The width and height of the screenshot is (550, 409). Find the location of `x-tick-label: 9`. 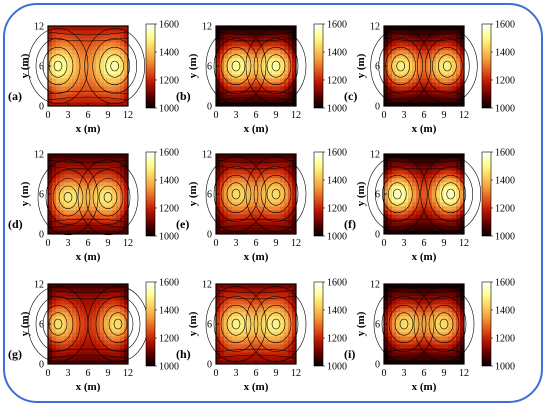

x-tick-label: 9 is located at coordinates (108, 115).